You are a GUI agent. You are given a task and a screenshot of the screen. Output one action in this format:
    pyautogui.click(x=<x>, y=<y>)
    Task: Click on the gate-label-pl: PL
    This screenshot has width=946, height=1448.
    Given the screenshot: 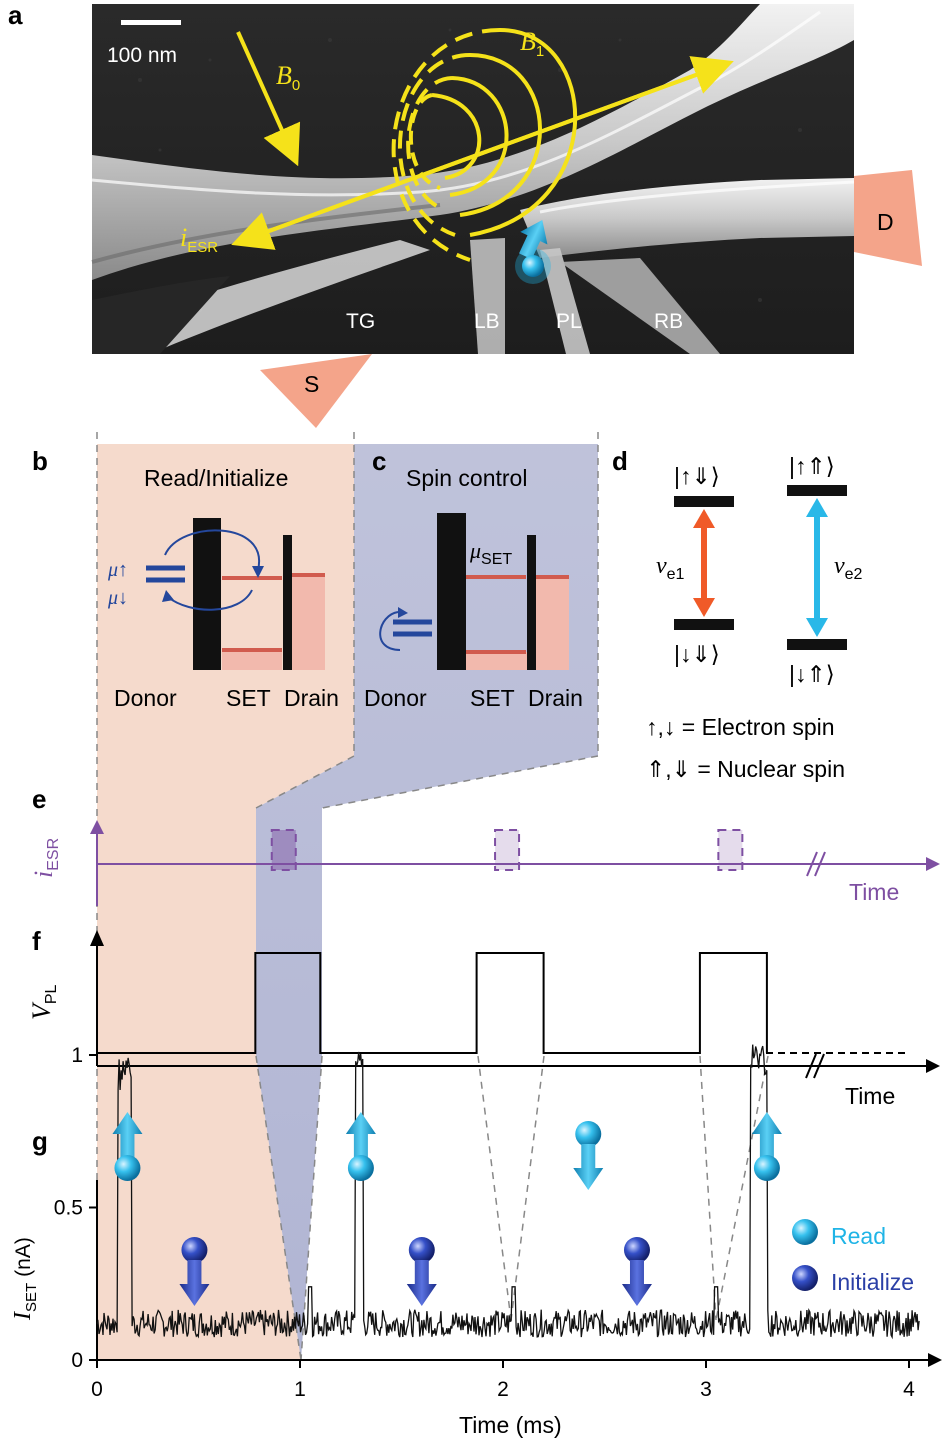 What is the action you would take?
    pyautogui.click(x=569, y=321)
    